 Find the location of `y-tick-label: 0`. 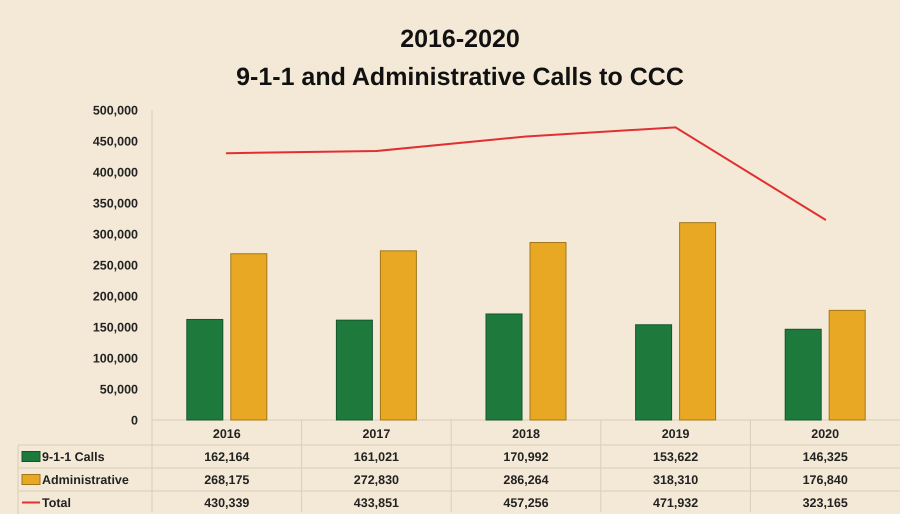

y-tick-label: 0 is located at coordinates (134, 420).